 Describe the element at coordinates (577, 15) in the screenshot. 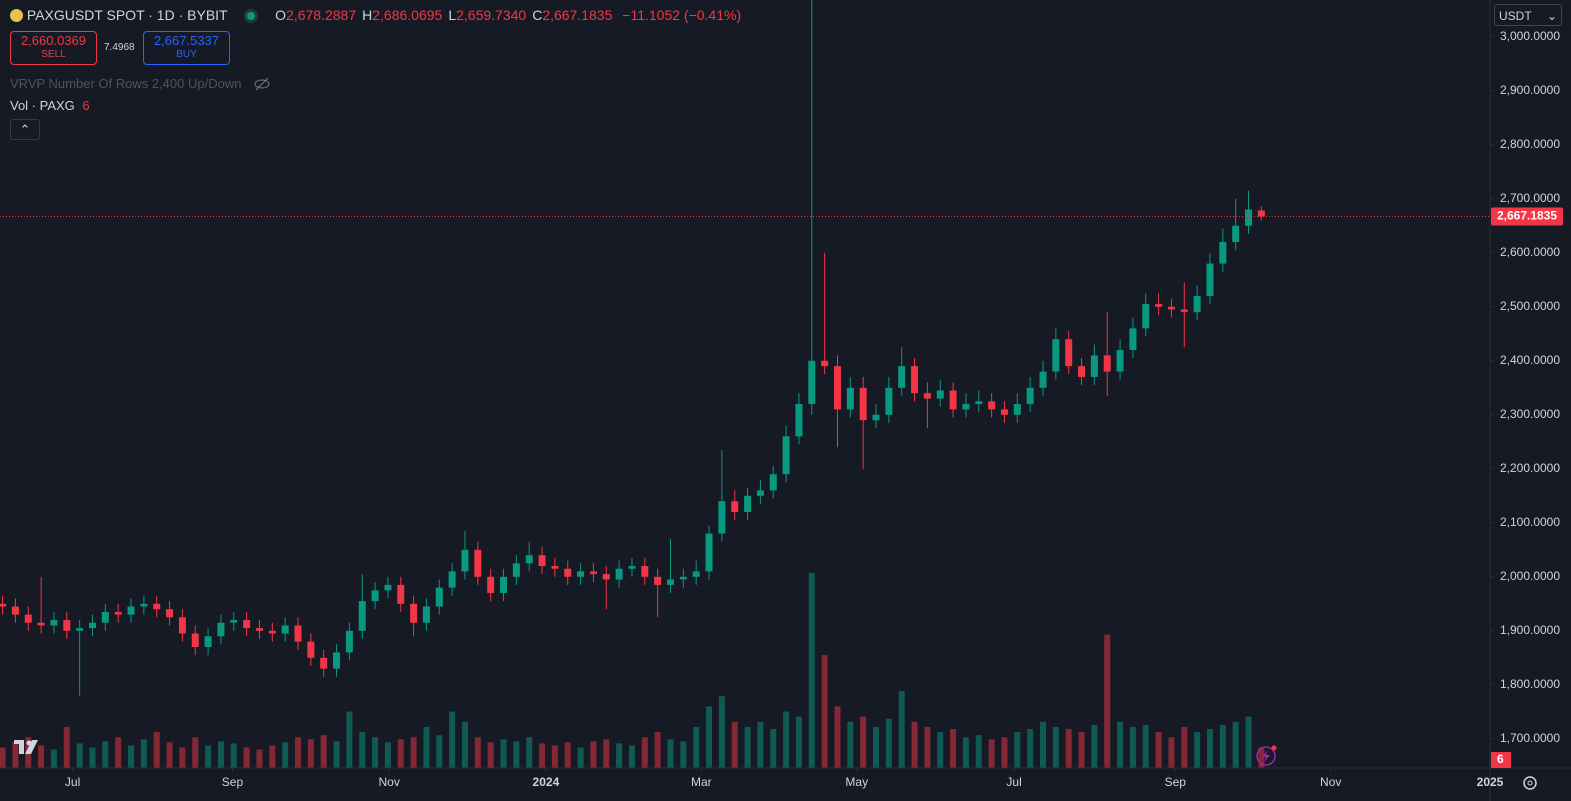

I see `ohlc-value: 2,667.1835` at that location.